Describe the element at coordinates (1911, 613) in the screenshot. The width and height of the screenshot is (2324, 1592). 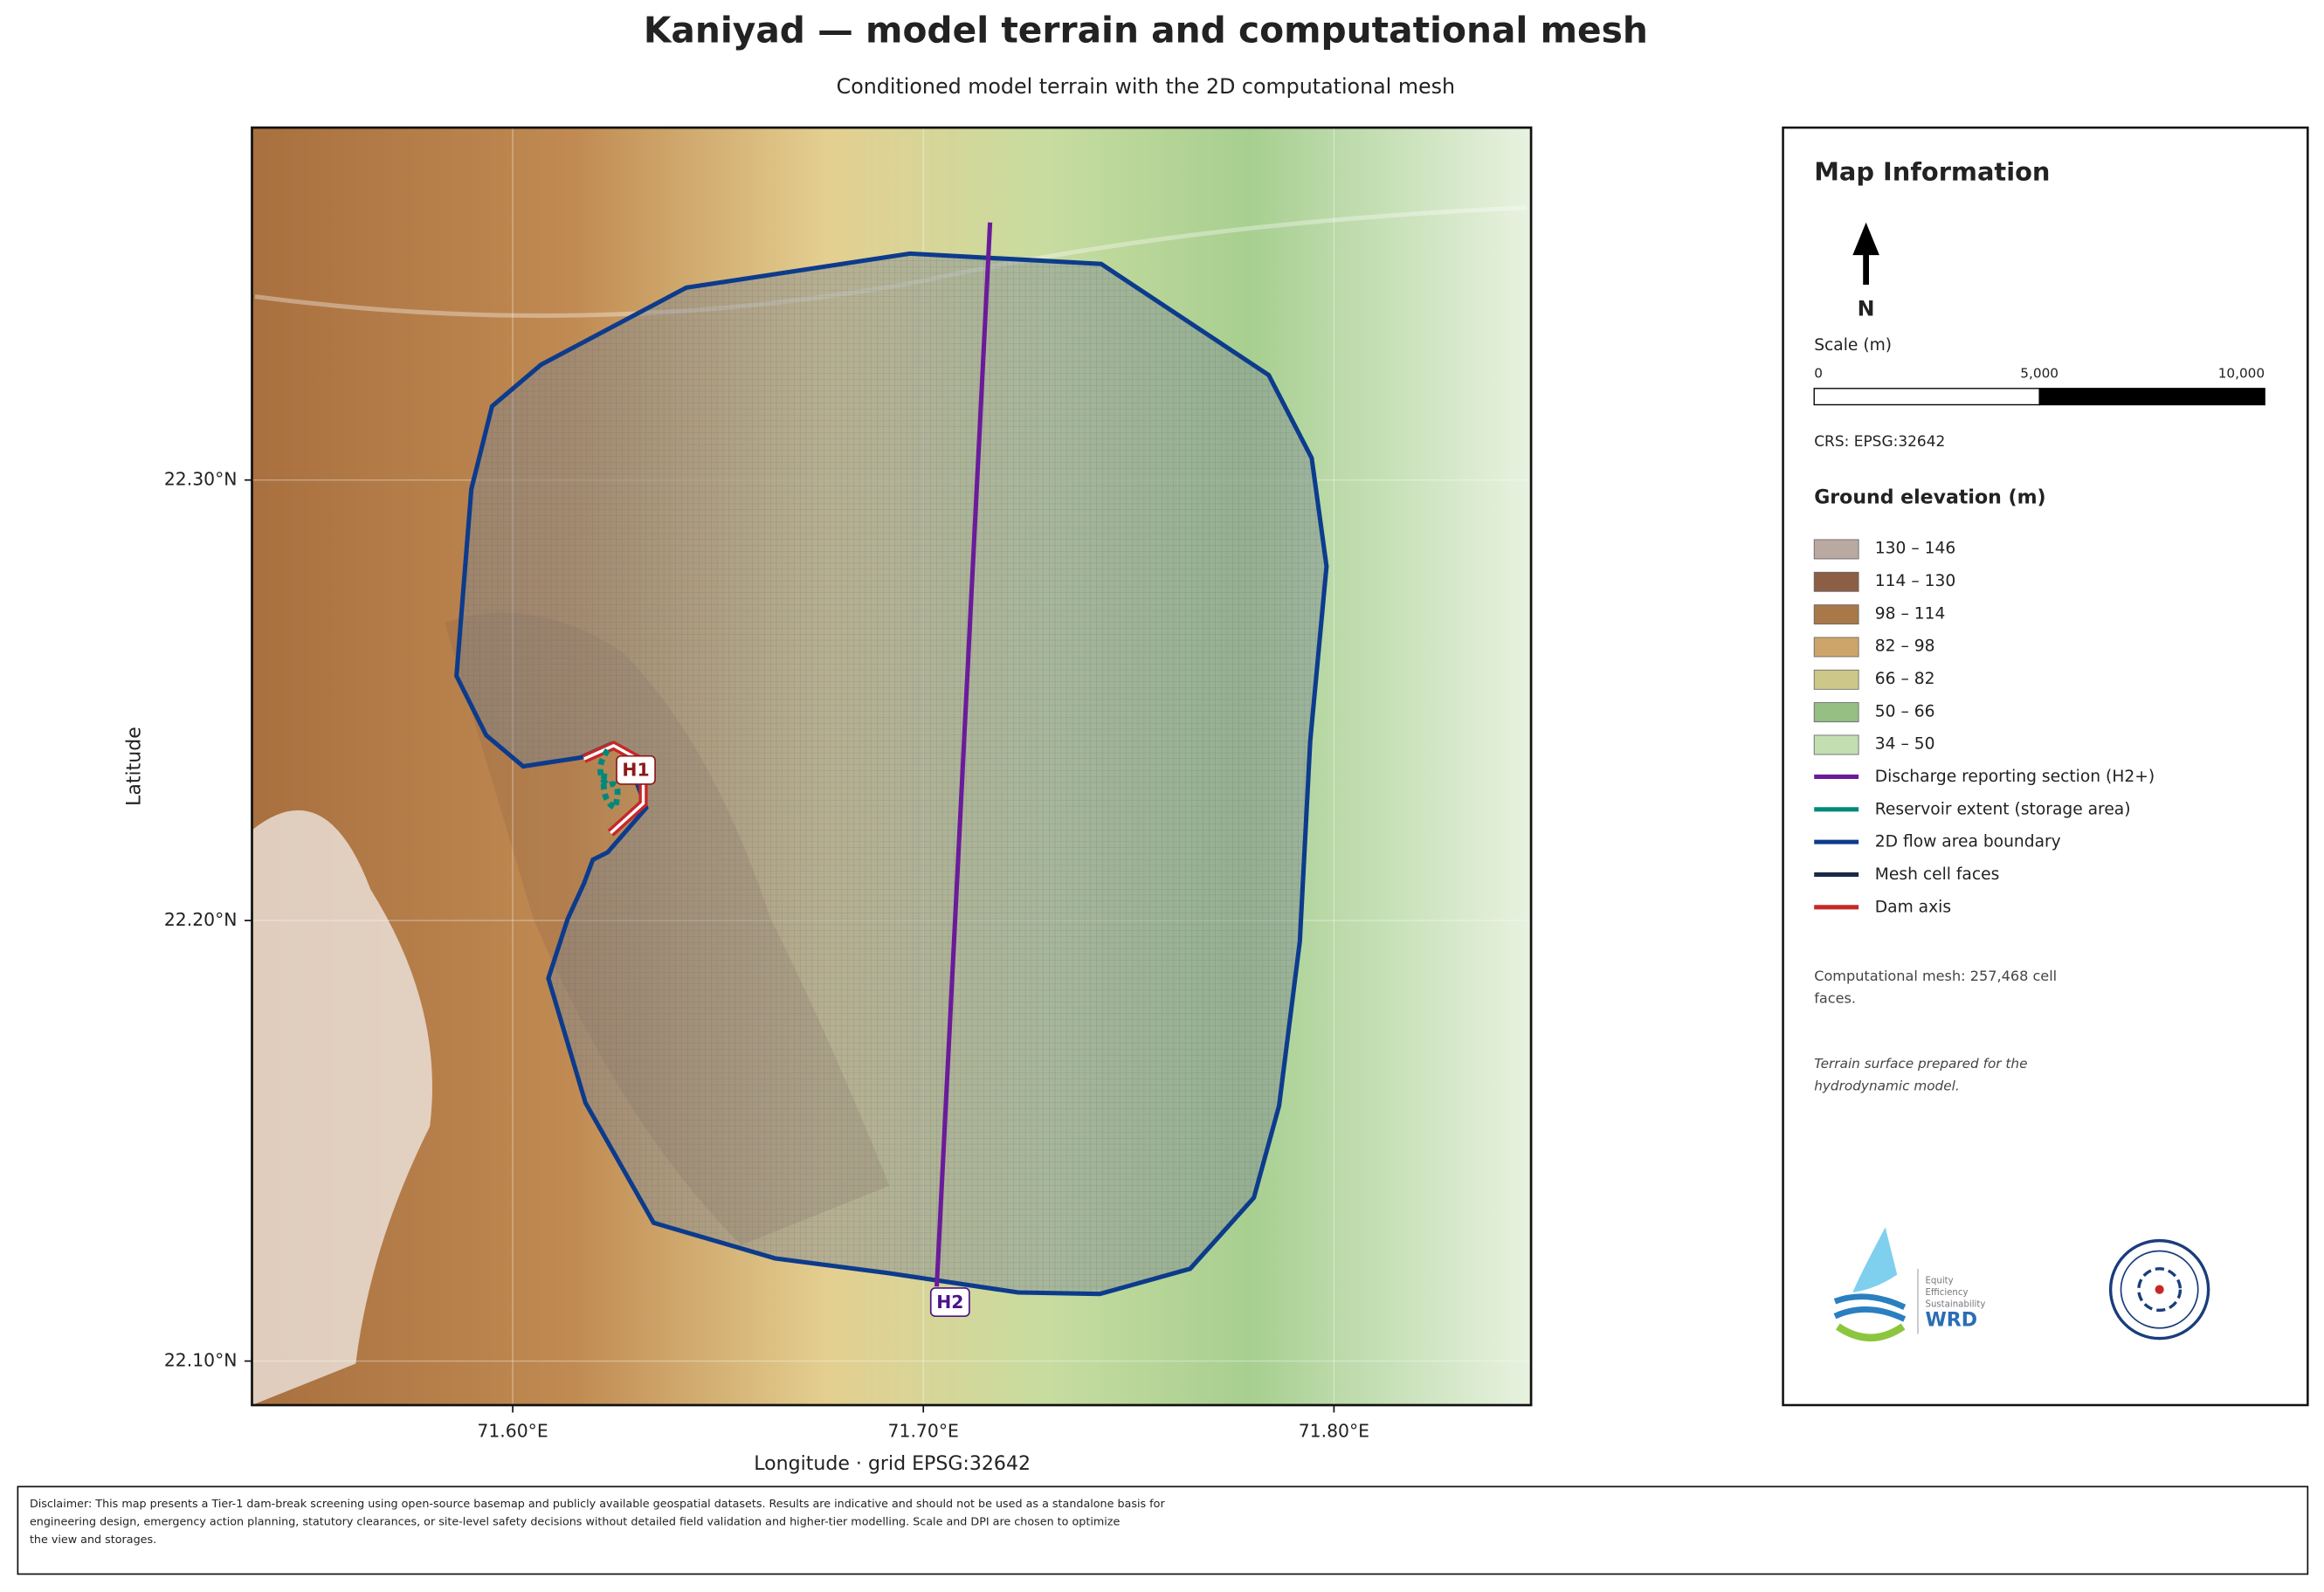
I see `legend-label: 98 – 114` at that location.